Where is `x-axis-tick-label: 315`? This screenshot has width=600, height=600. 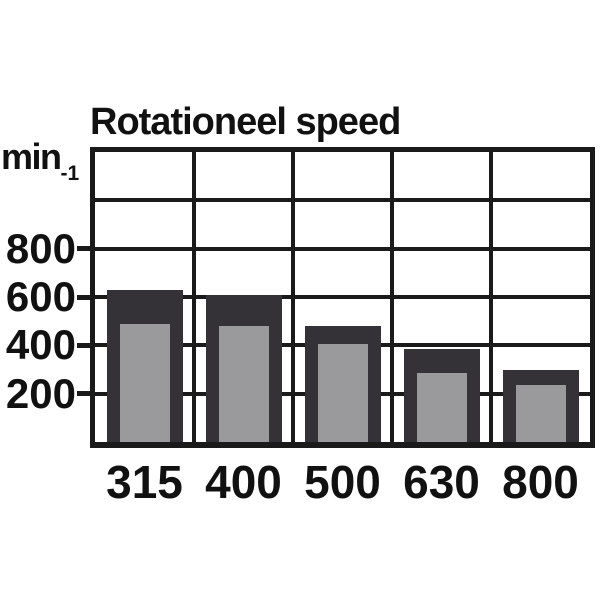 x-axis-tick-label: 315 is located at coordinates (144, 482).